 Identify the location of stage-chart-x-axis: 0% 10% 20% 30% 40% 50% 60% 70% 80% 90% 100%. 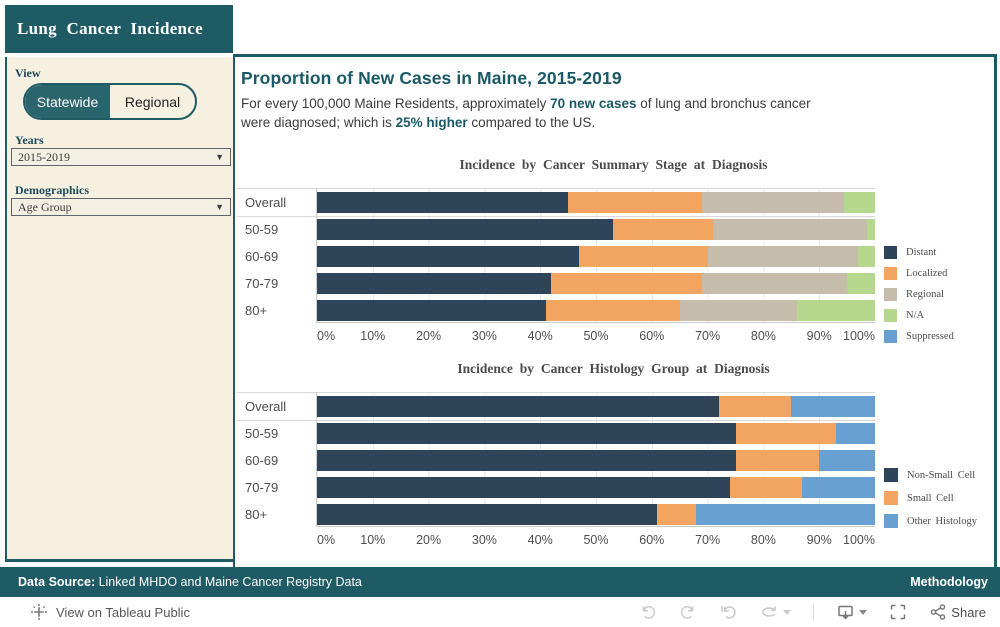
(596, 336).